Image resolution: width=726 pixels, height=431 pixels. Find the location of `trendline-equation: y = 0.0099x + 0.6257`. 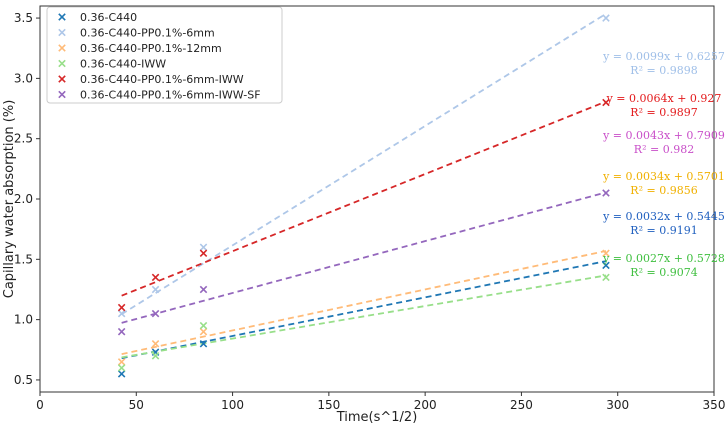

trendline-equation: y = 0.0099x + 0.6257 is located at coordinates (663, 56).